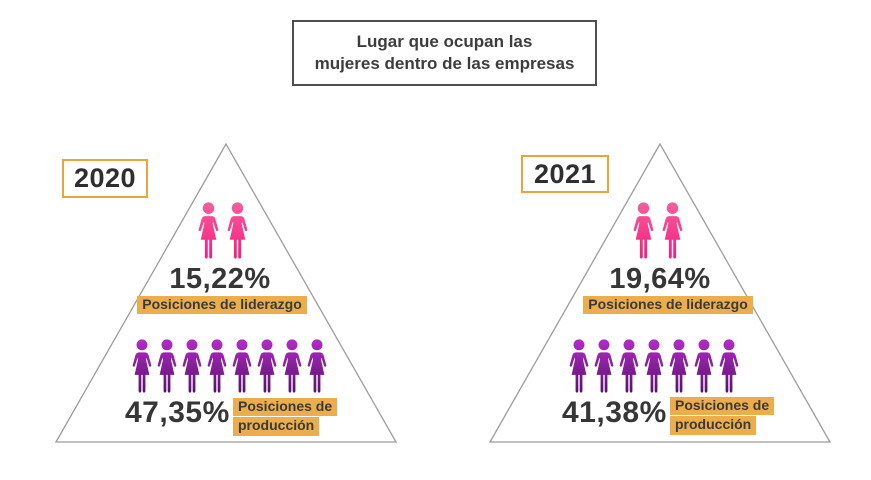 This screenshot has height=480, width=871. I want to click on production-label-2021: Posiciones de producción, so click(722, 416).